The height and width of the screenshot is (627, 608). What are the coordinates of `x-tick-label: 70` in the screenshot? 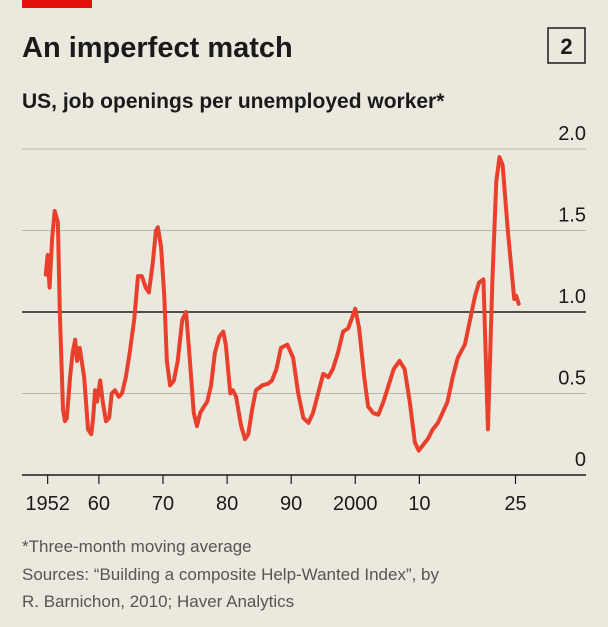 It's located at (163, 504).